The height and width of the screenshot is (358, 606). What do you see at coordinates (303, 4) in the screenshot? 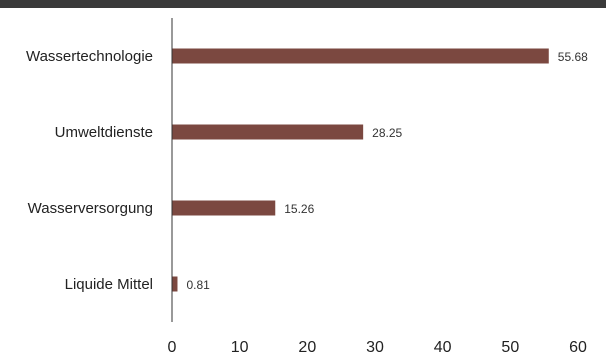
I see `top-border-bar` at bounding box center [303, 4].